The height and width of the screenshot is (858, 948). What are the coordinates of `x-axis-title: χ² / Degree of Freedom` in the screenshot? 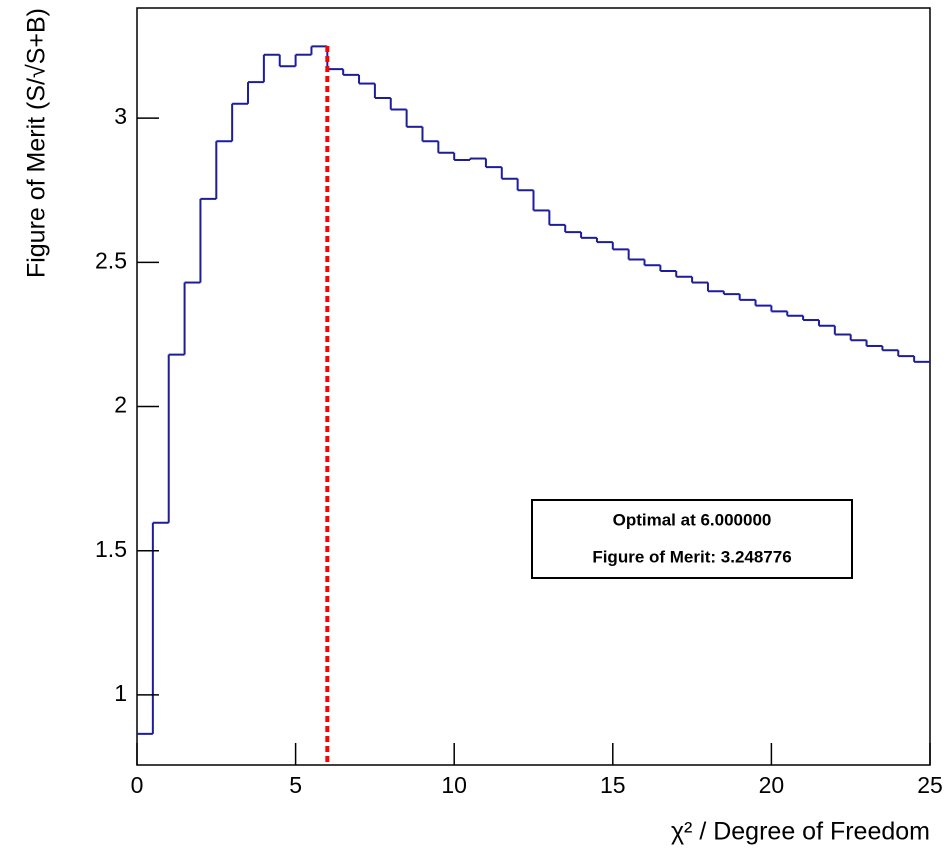 It's located at (800, 832).